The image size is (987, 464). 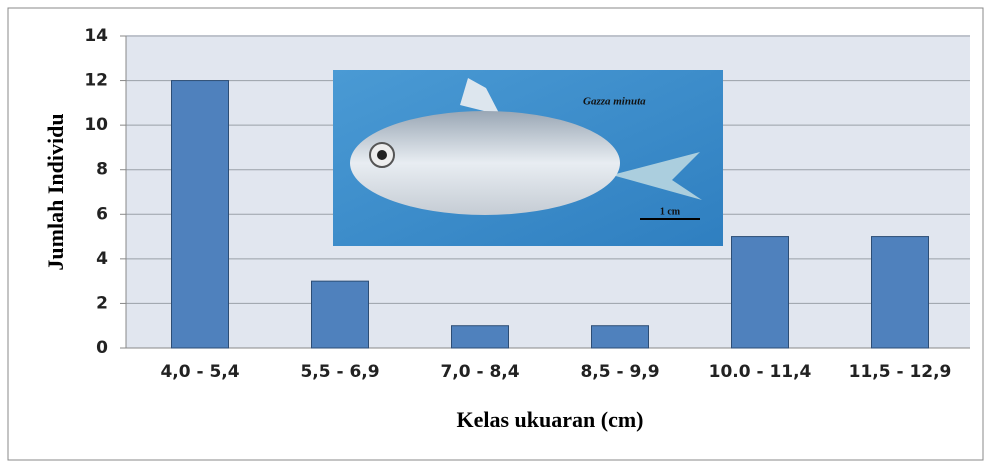 What do you see at coordinates (485, 163) in the screenshot?
I see `fish-body` at bounding box center [485, 163].